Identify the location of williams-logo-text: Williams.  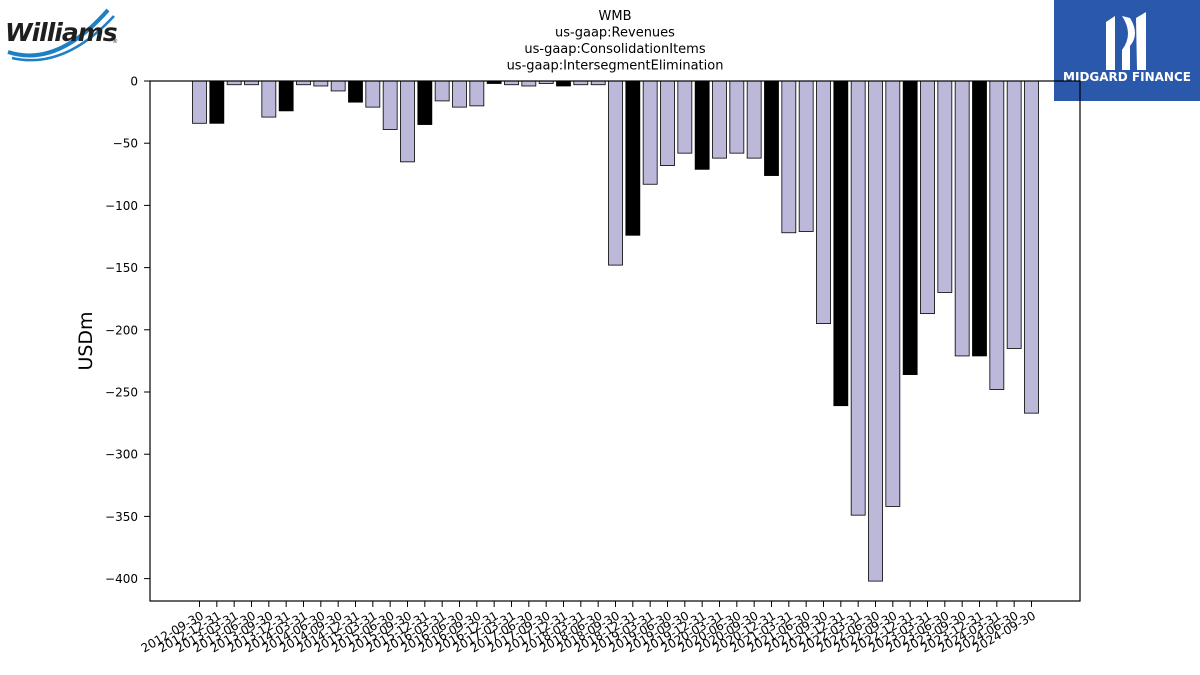
(61, 32).